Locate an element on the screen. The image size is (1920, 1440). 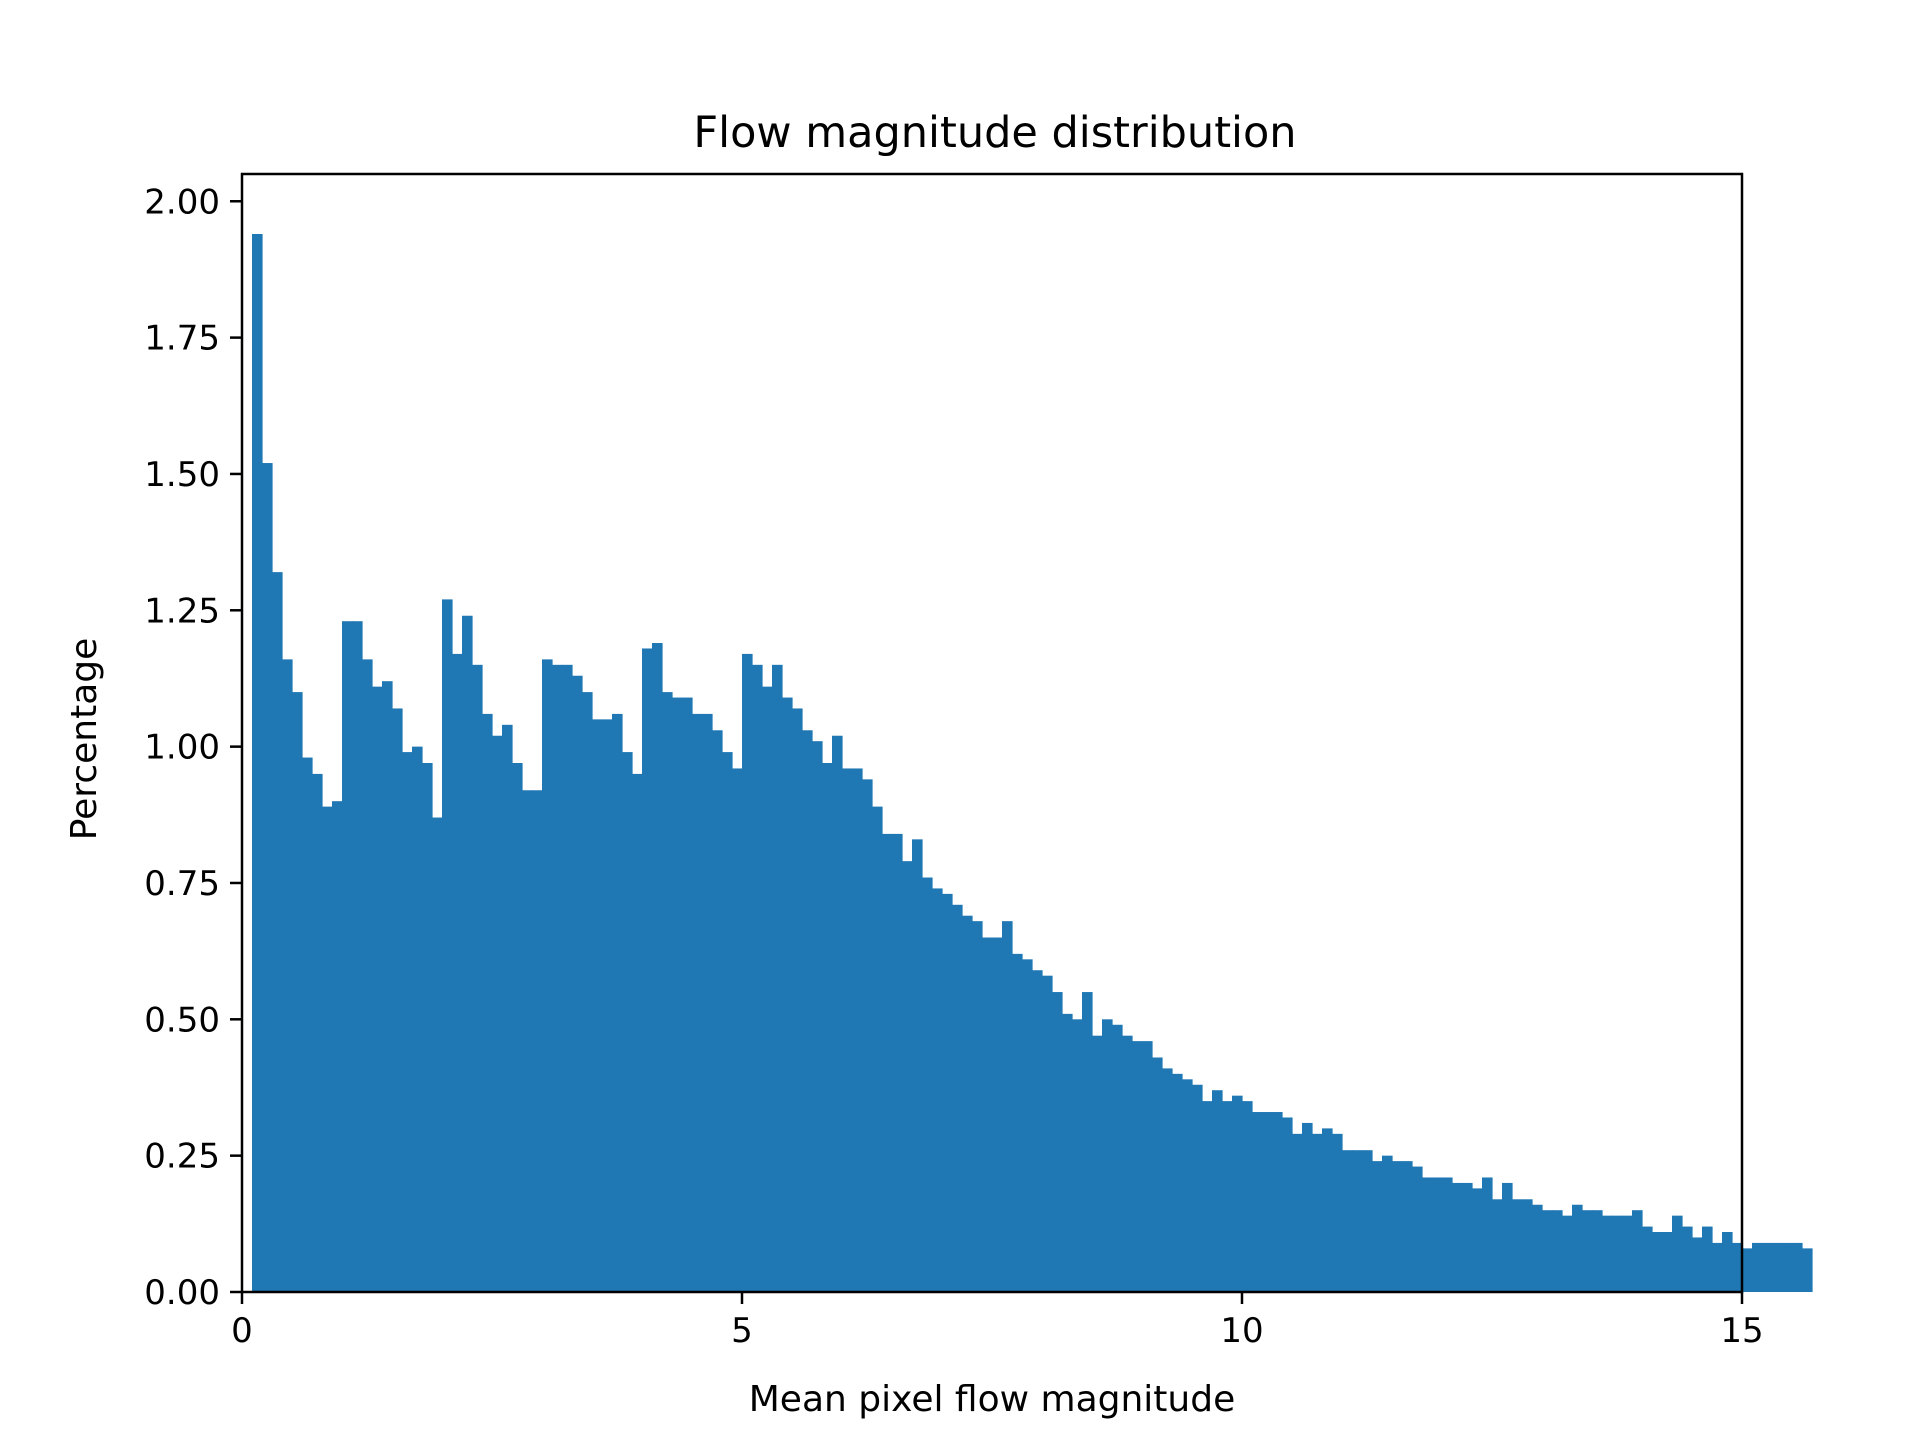
x-tick-label: 15 is located at coordinates (1741, 1331).